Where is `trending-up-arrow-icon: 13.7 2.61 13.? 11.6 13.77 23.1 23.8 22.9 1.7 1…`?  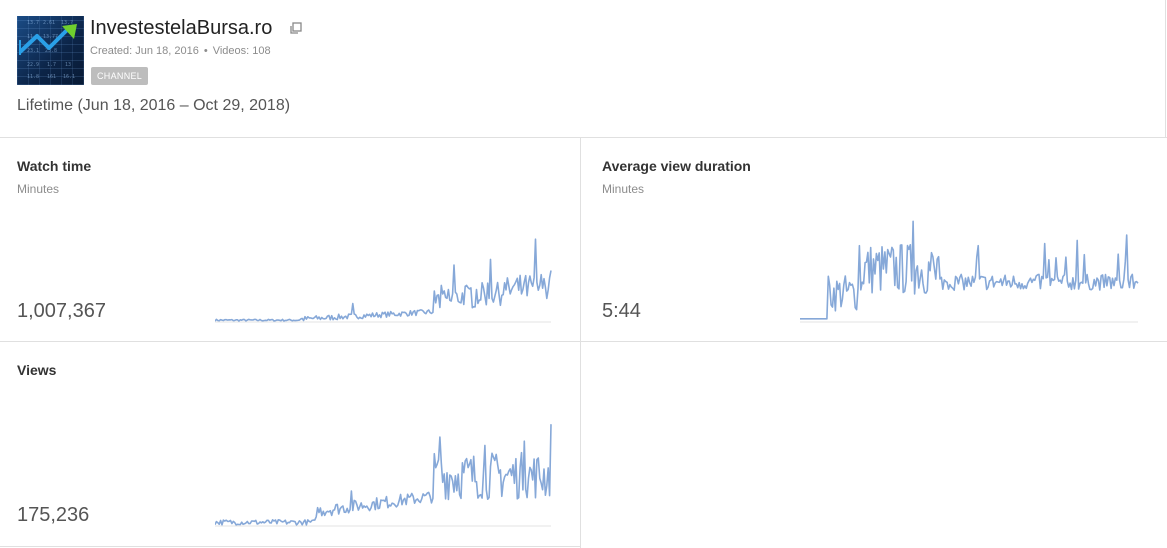
trending-up-arrow-icon: 13.7 2.61 13.? 11.6 13.77 23.1 23.8 22.9 1.7 1… is located at coordinates (47, 50).